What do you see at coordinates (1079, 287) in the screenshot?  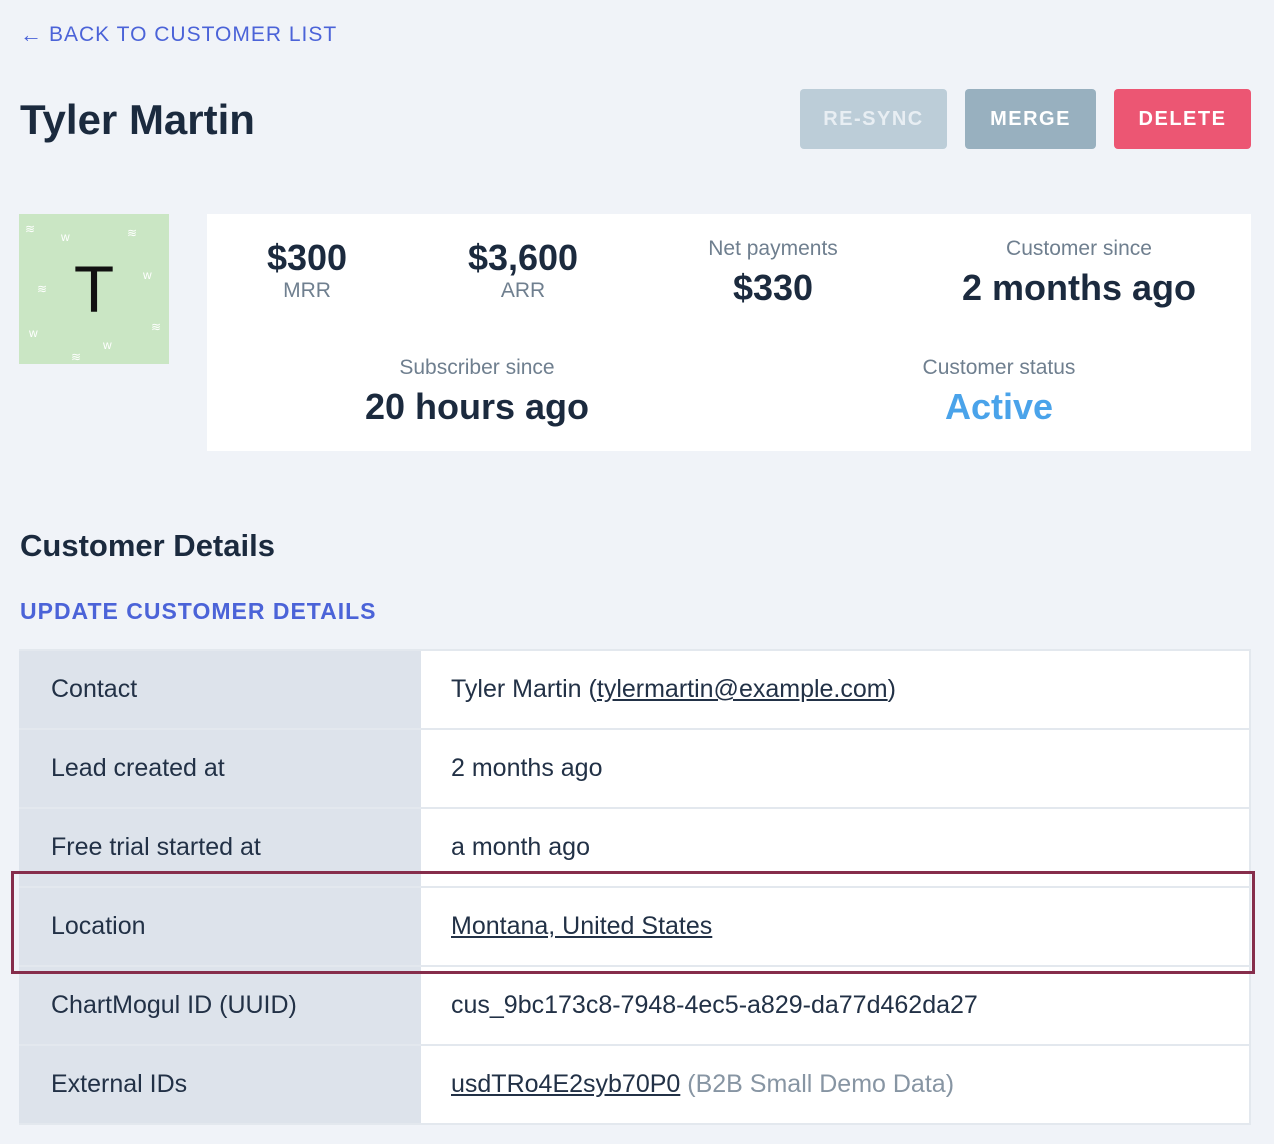 I see `customer-since-value: 2 months ago` at bounding box center [1079, 287].